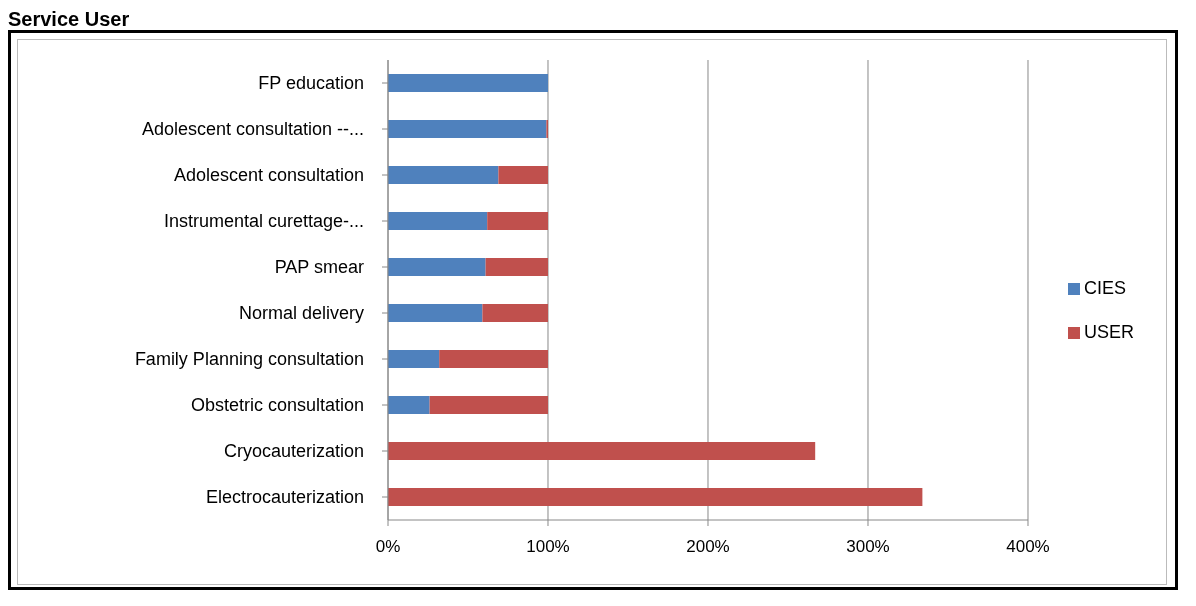  Describe the element at coordinates (301, 313) in the screenshot. I see `y-tick-label: Normal delivery` at that location.